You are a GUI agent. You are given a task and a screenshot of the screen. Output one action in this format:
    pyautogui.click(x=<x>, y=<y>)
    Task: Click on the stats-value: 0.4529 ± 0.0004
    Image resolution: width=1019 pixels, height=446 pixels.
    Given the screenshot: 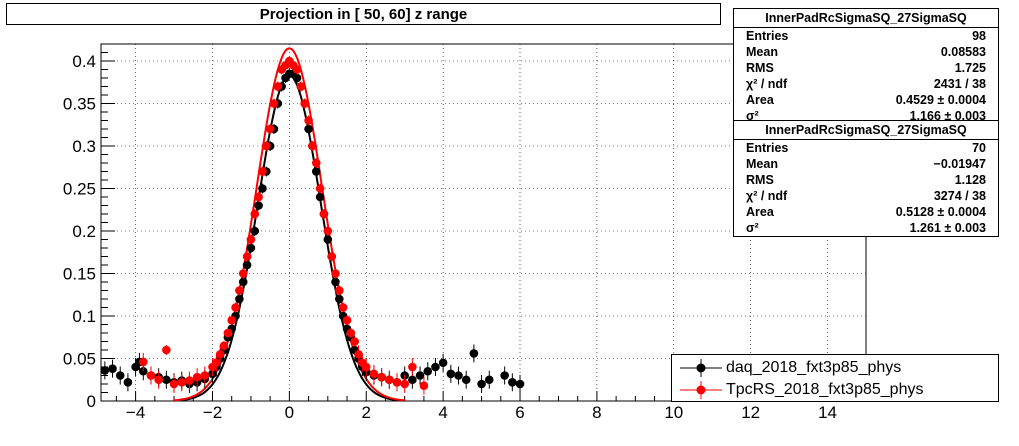 What is the action you would take?
    pyautogui.click(x=940, y=100)
    